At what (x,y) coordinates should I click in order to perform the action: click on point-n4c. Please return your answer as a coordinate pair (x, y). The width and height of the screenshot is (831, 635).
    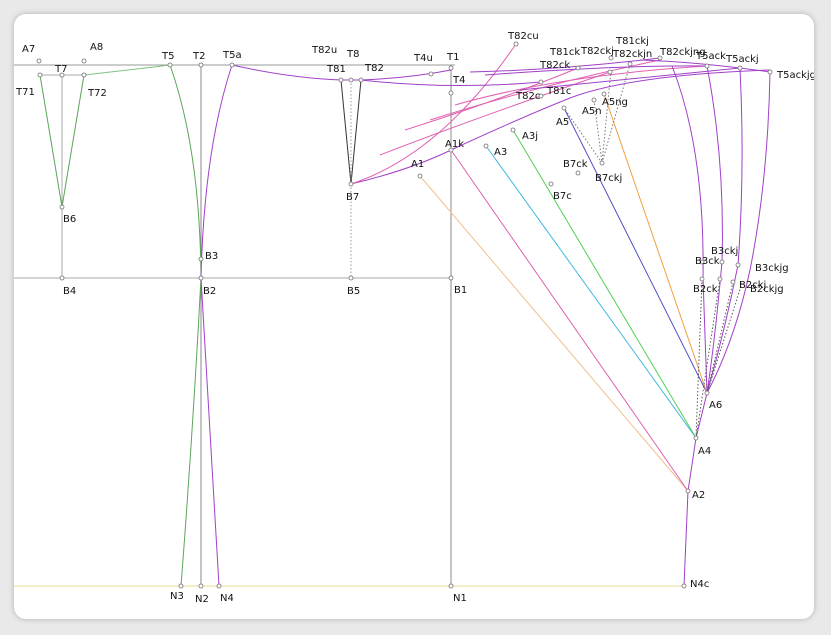
    Looking at the image, I should click on (684, 586).